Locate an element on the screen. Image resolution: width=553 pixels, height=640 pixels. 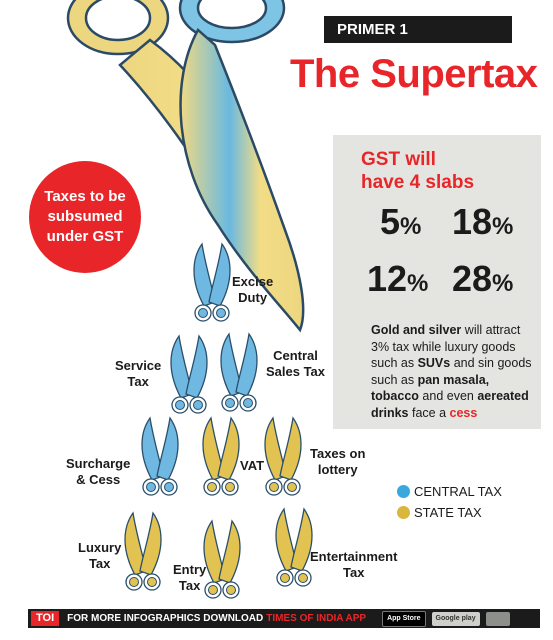
state-tax-legend-label: STATE TAX is located at coordinates (448, 512).